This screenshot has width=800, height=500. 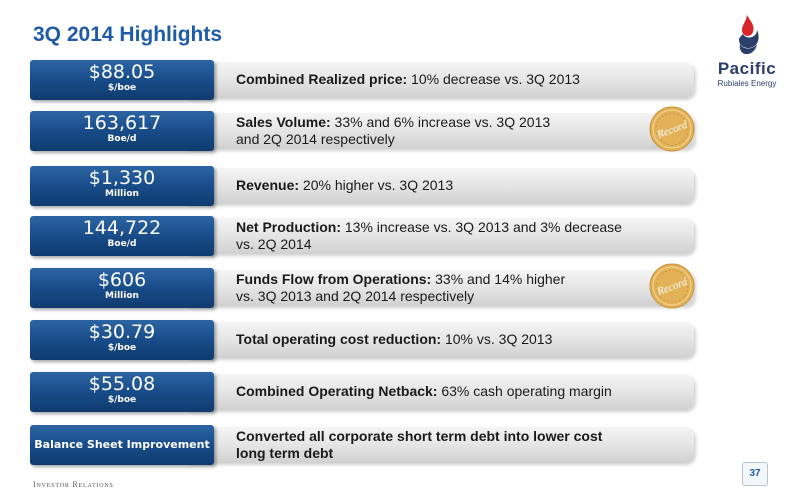 I want to click on page-title: 3Q 2014 Highlights, so click(x=128, y=34).